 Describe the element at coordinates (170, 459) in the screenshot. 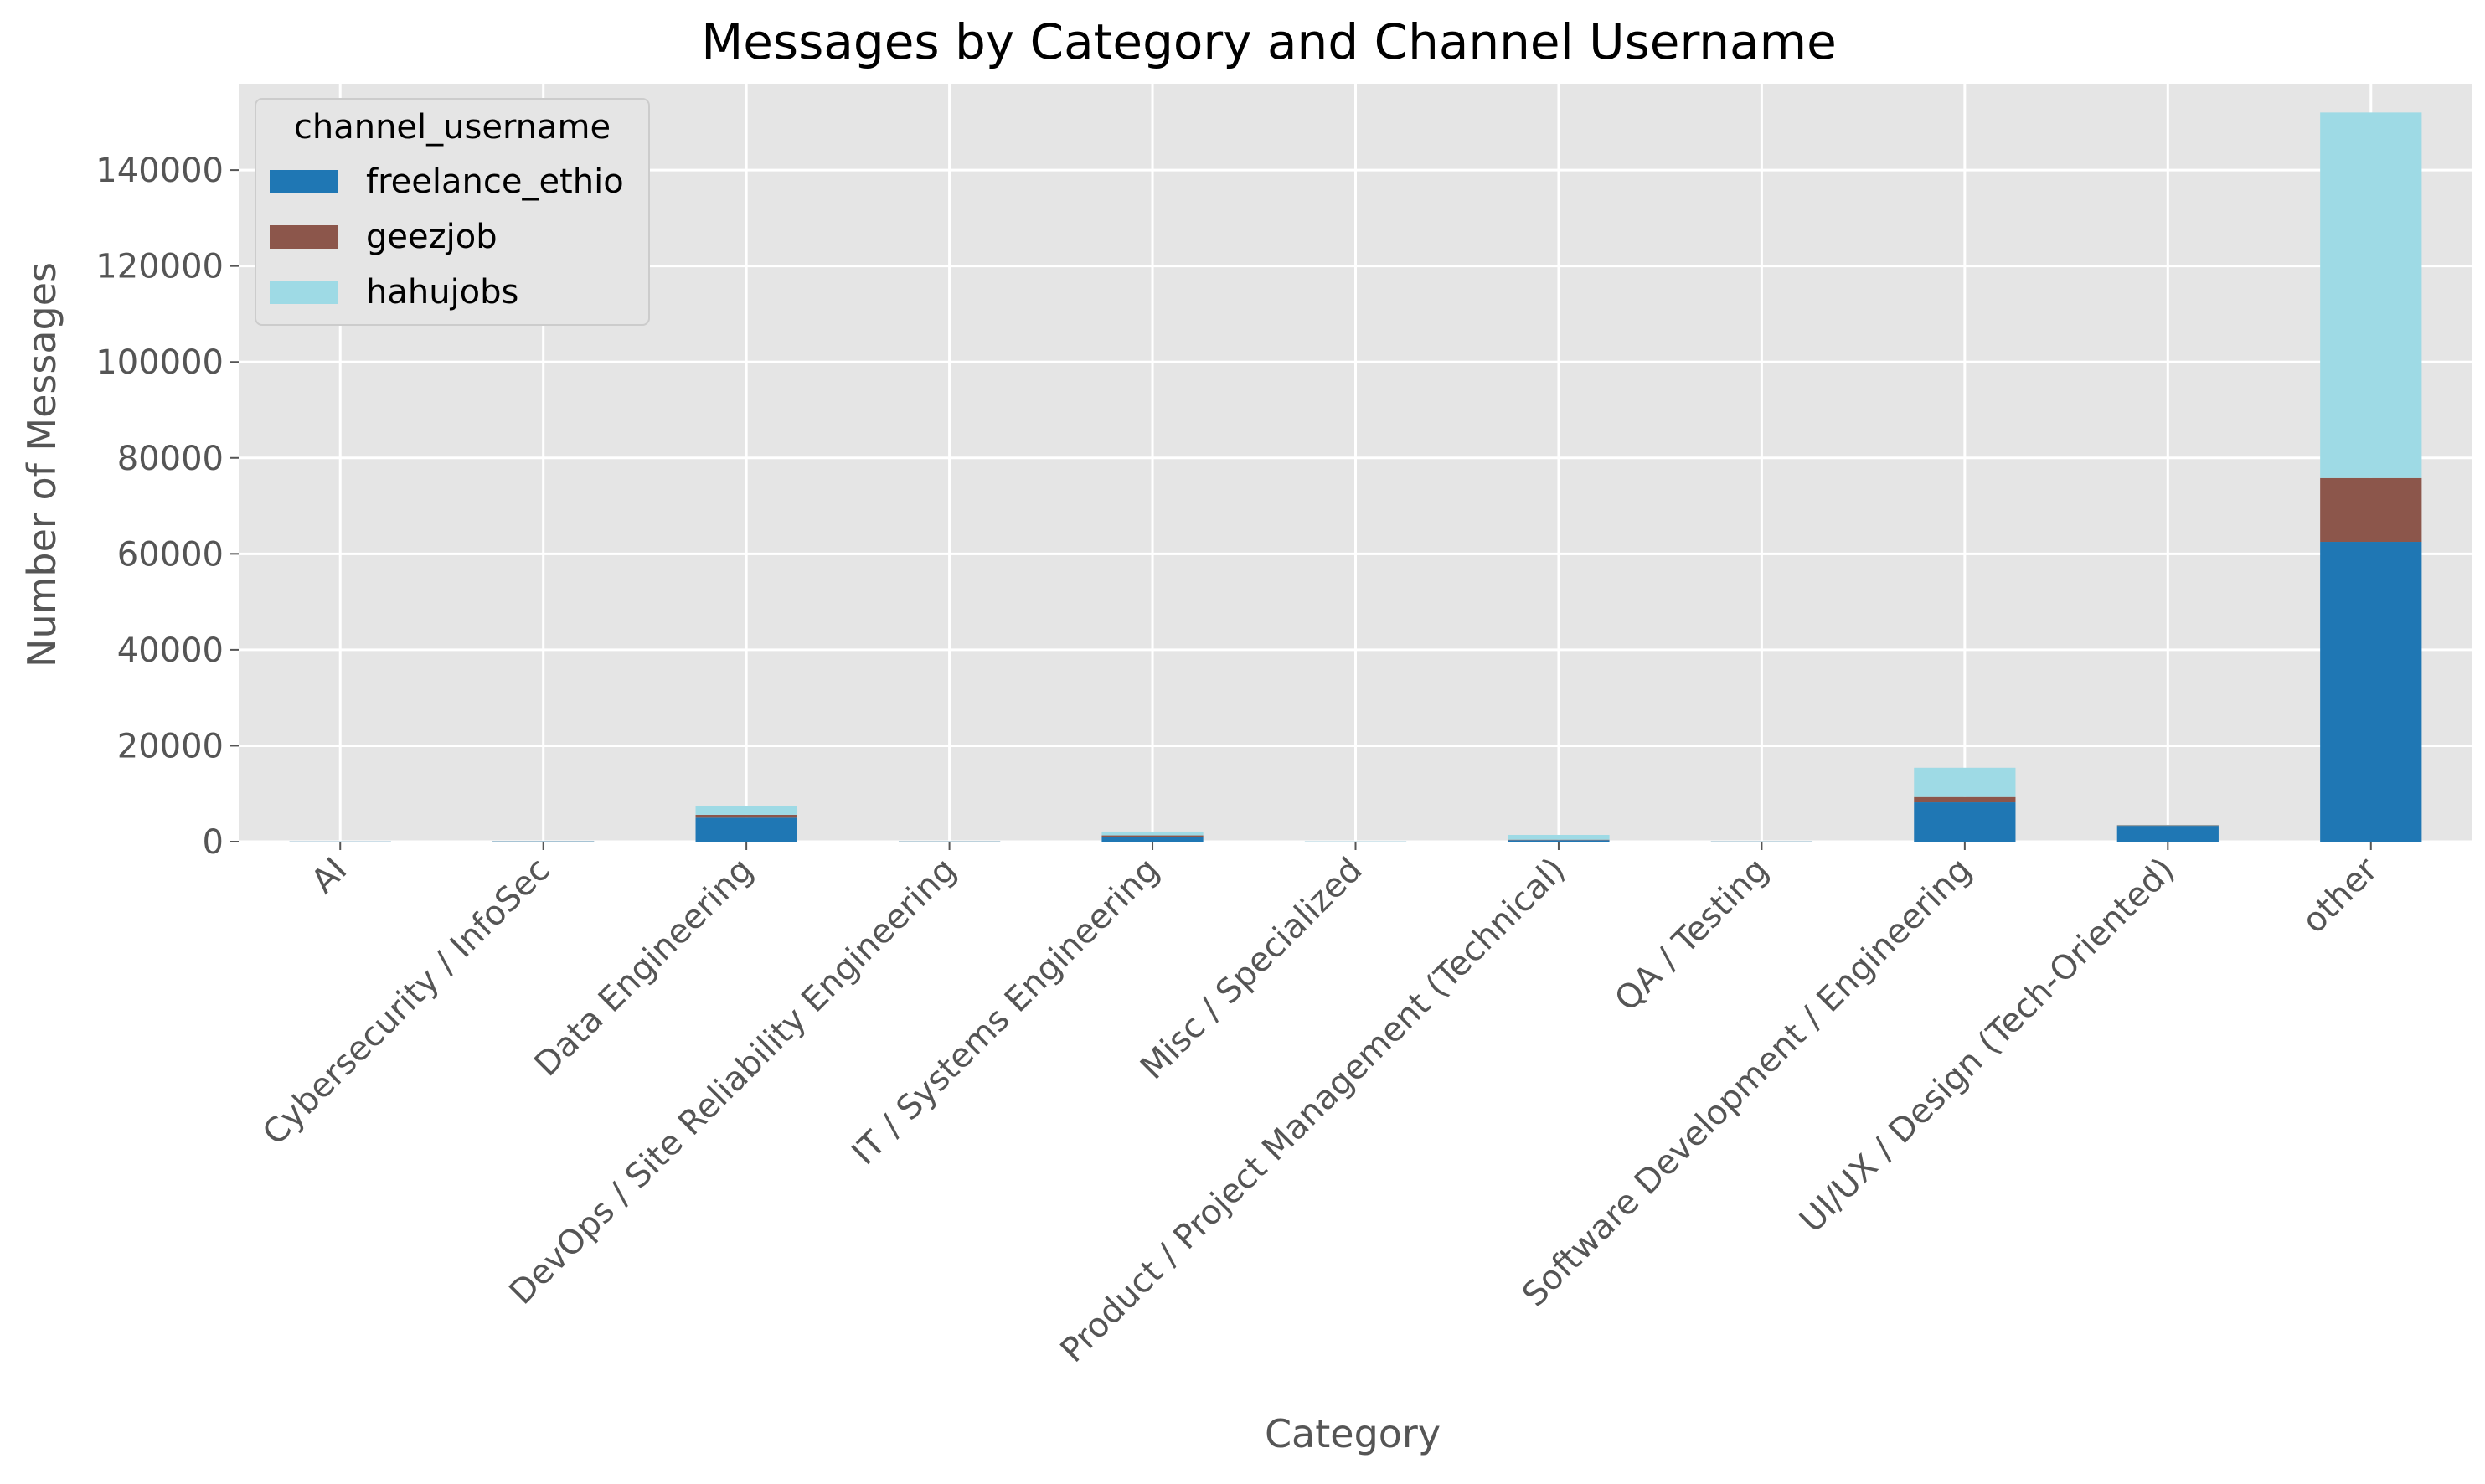

I see `y-tick-label: 80000` at that location.